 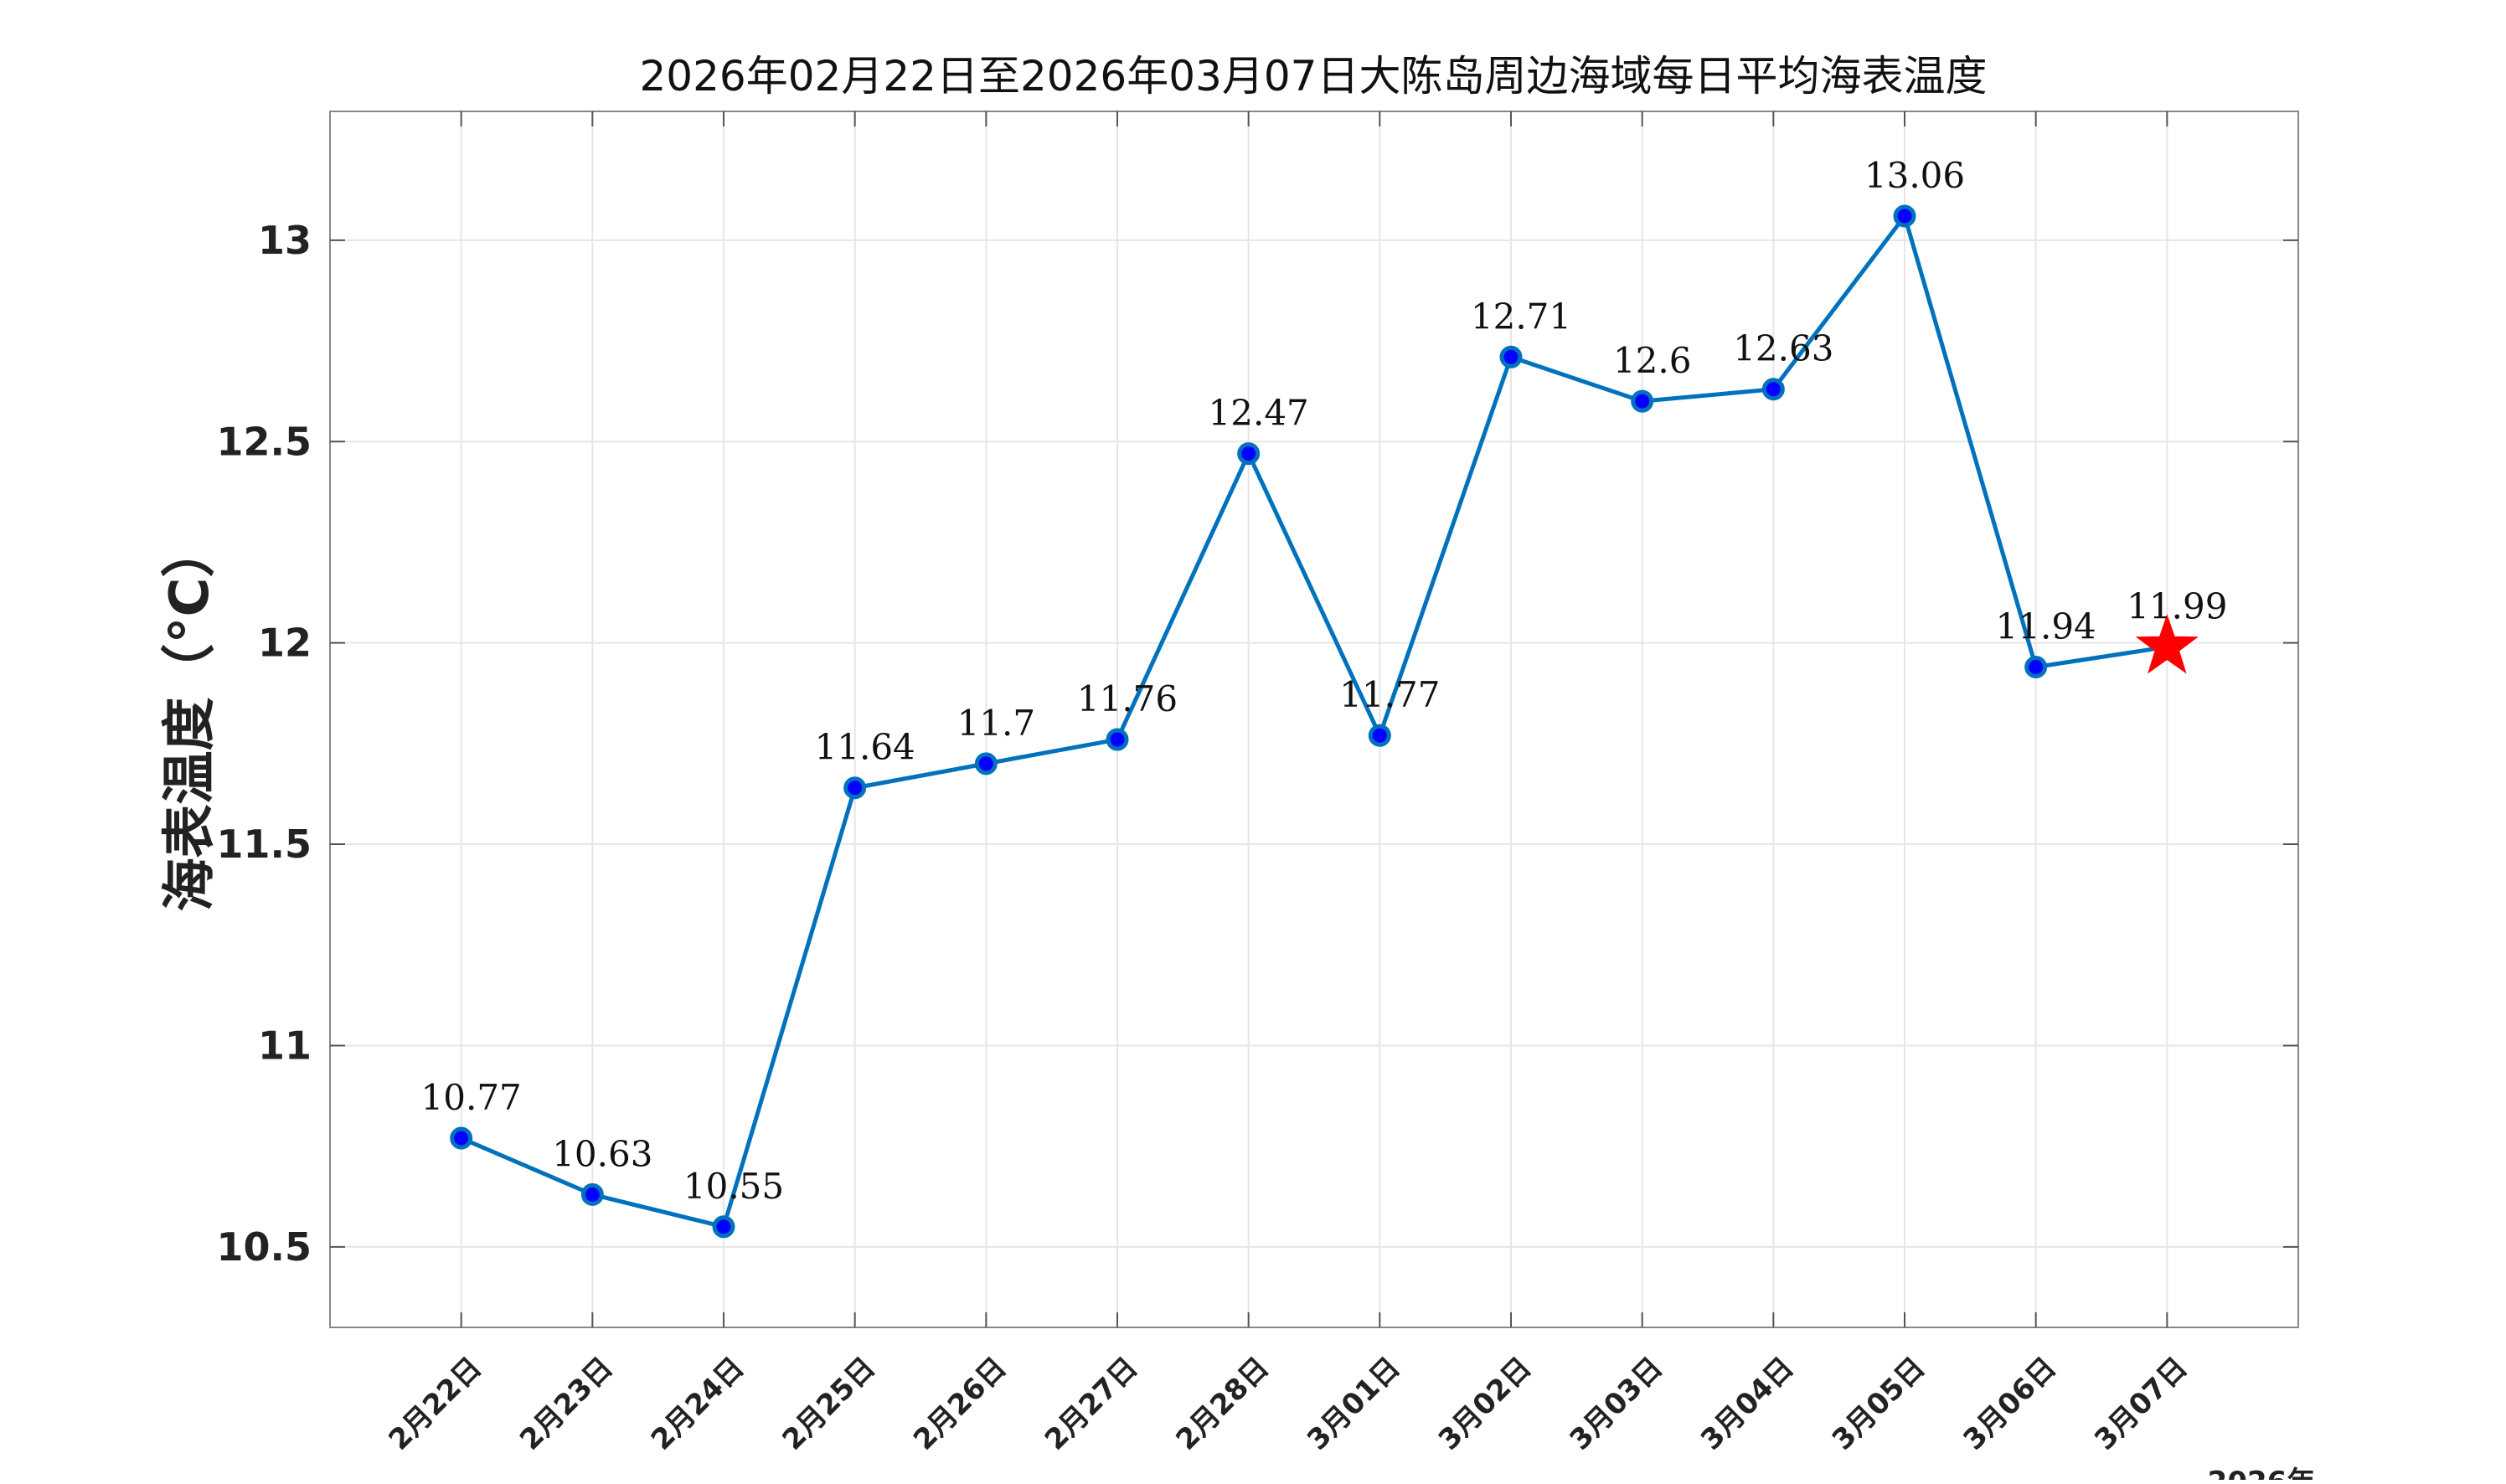 What do you see at coordinates (996, 723) in the screenshot?
I see `data-label: 11.7` at bounding box center [996, 723].